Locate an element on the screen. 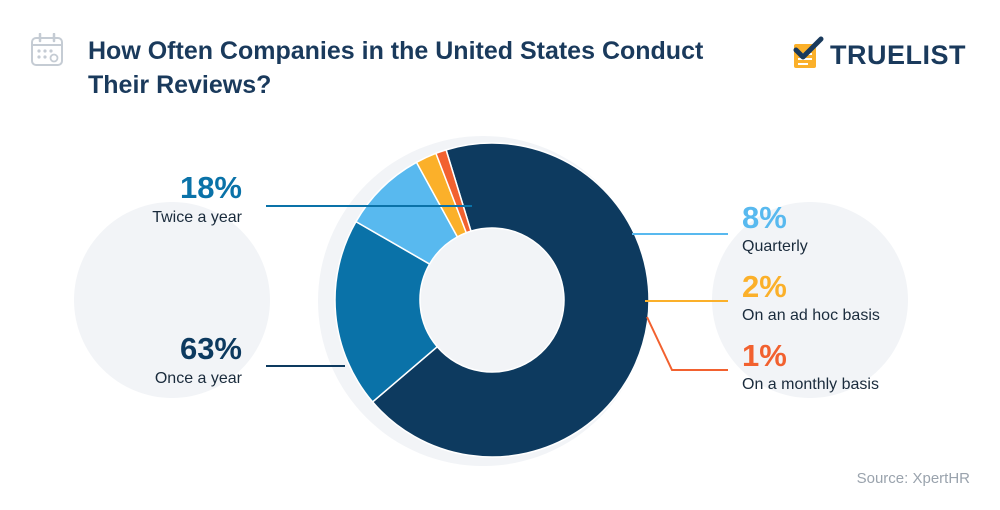 The height and width of the screenshot is (510, 1000). donut-slice-twice-a-year is located at coordinates (386, 311).